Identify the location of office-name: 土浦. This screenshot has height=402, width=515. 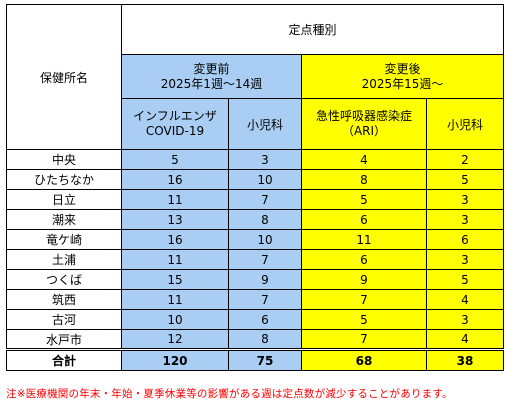
(64, 259).